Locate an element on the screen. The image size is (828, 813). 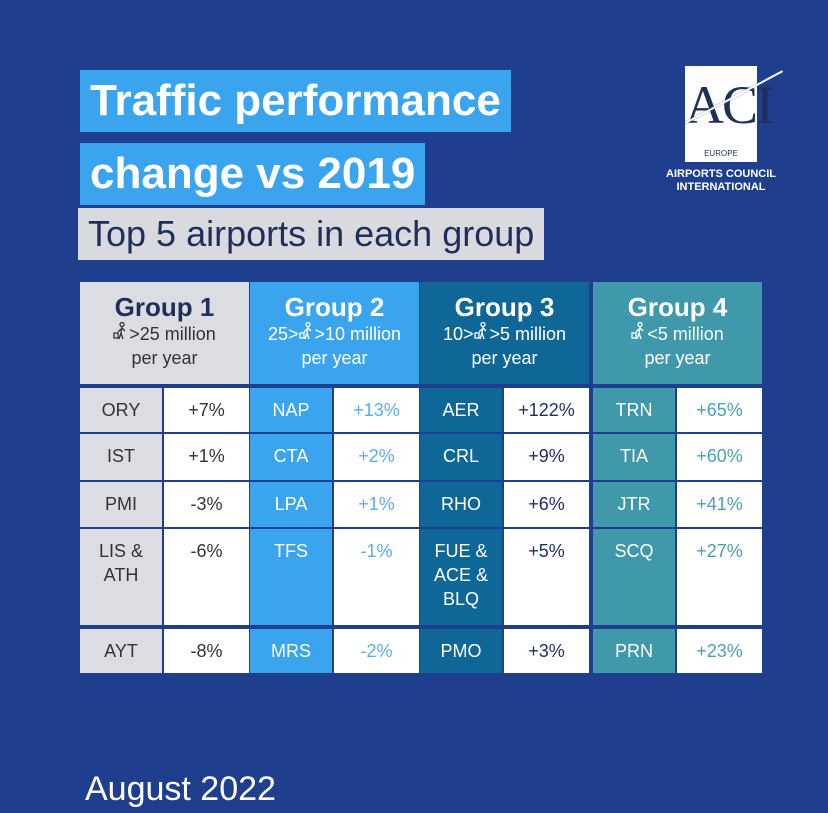
range-suffix: <5 million is located at coordinates (685, 334).